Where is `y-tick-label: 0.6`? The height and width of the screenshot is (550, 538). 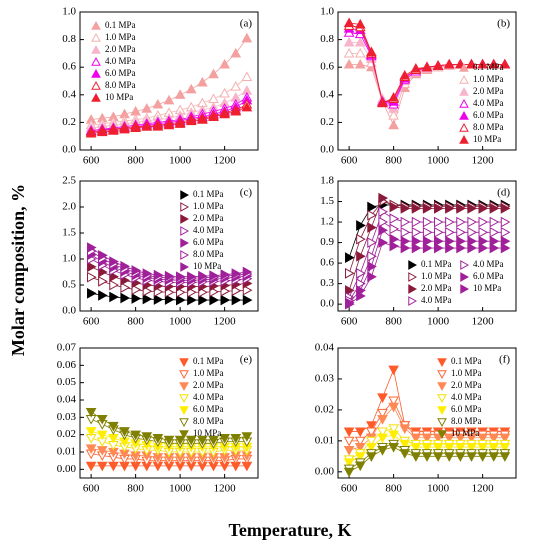
y-tick-label: 0.6 is located at coordinates (327, 67).